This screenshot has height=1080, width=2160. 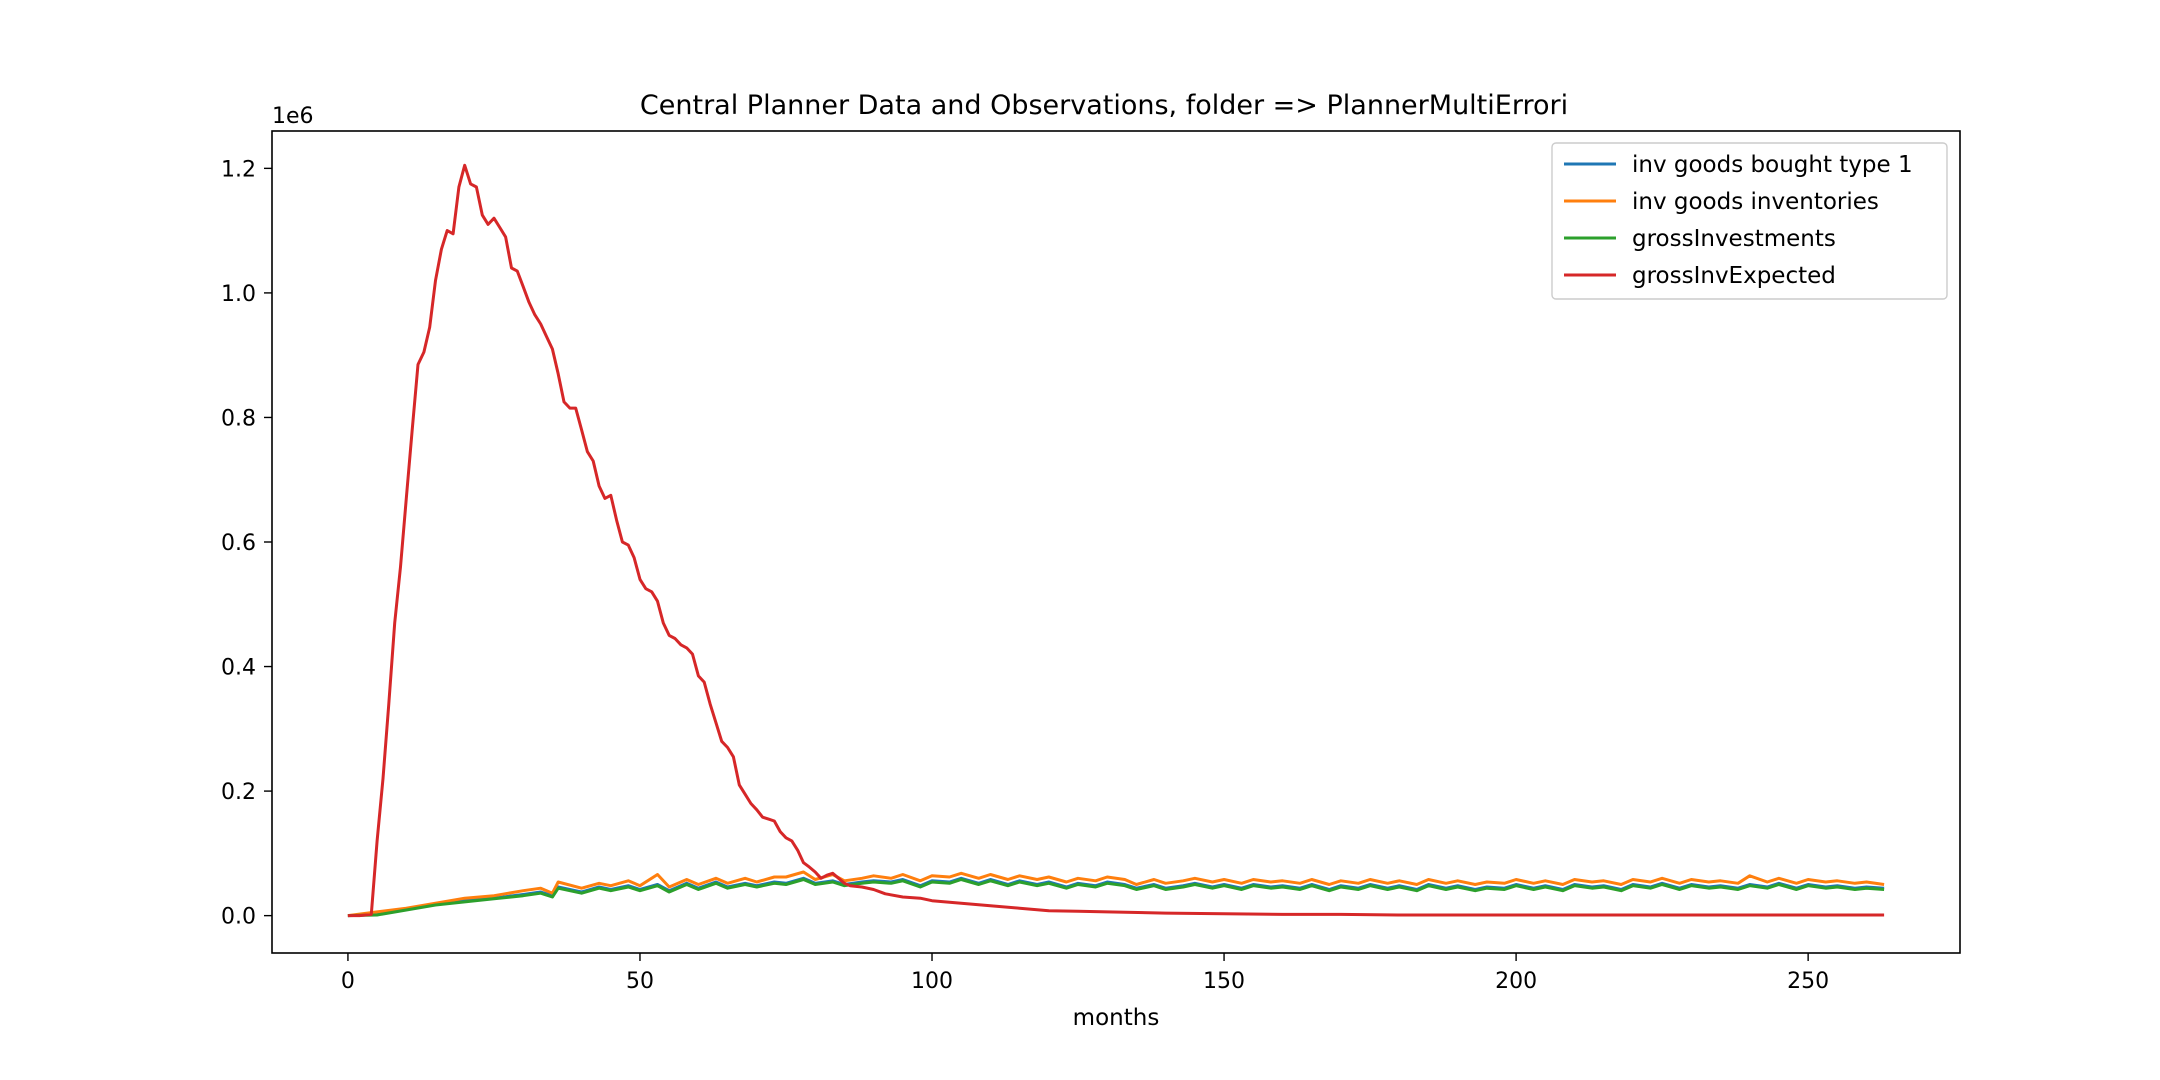 I want to click on y-axis-ticks: 0.0 0.2 0.4 0.6 0.8 1.0 1.2, so click(x=246, y=543).